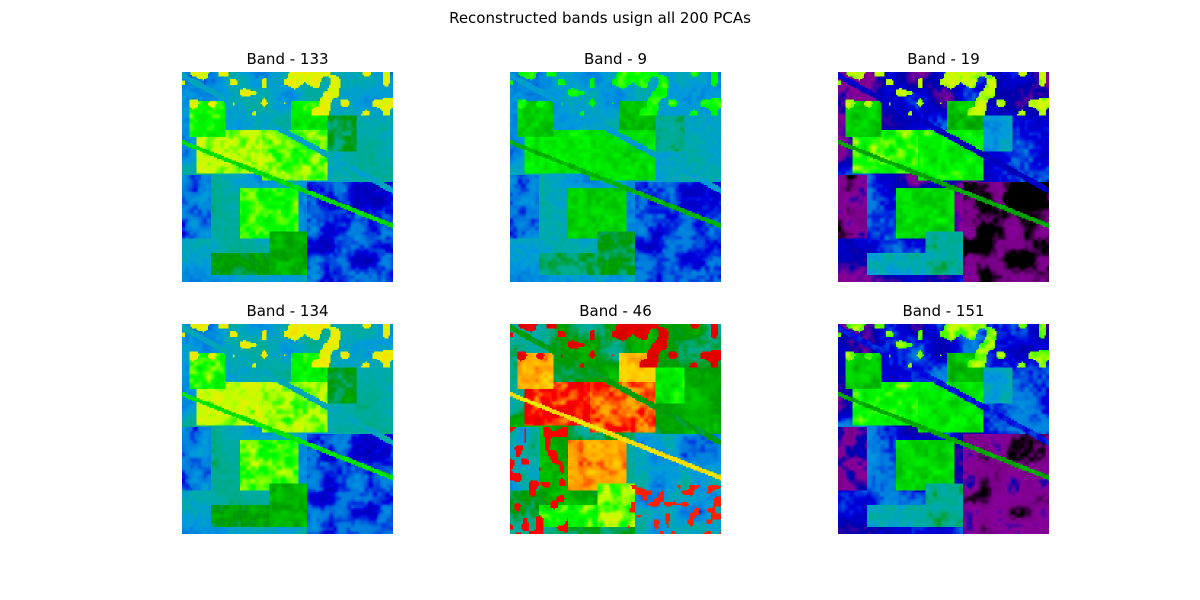 This screenshot has width=1200, height=600. What do you see at coordinates (943, 59) in the screenshot?
I see `panel-title: Band - 19` at bounding box center [943, 59].